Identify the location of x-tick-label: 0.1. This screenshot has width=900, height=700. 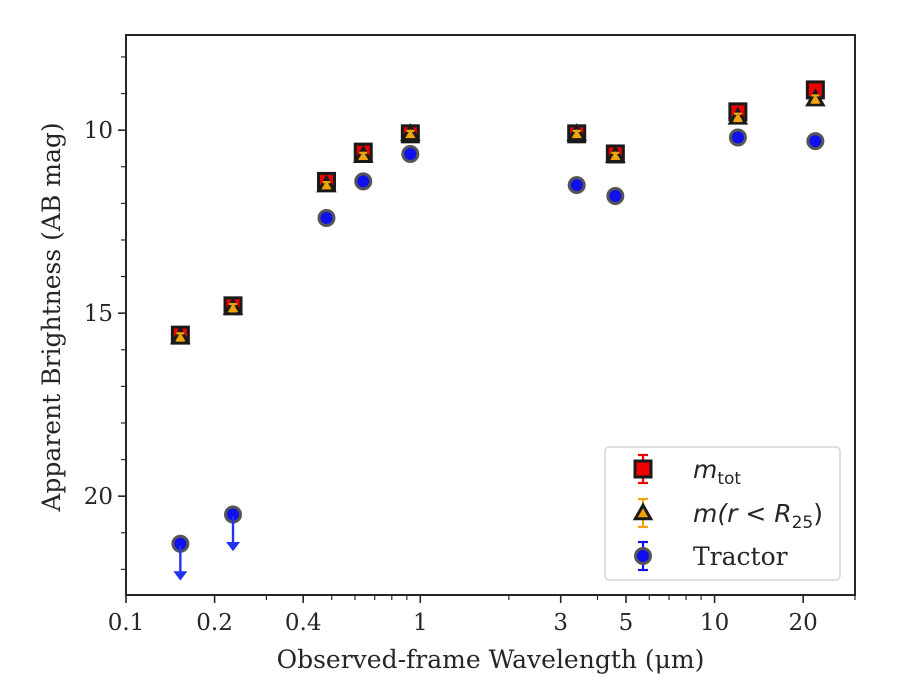
(126, 623).